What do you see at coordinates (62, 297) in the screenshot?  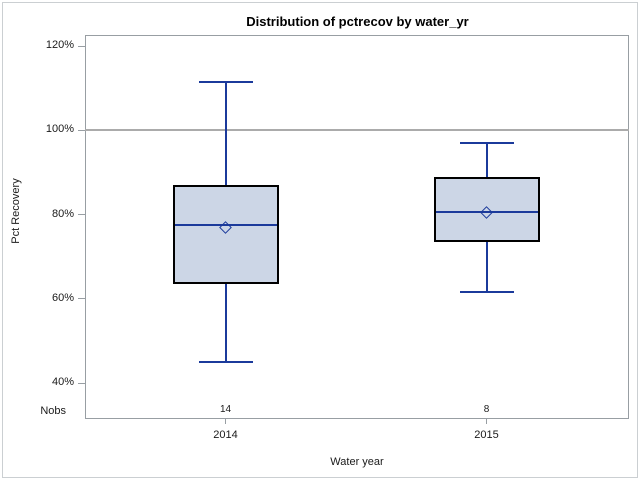 I see `y-tick-label: 60%` at bounding box center [62, 297].